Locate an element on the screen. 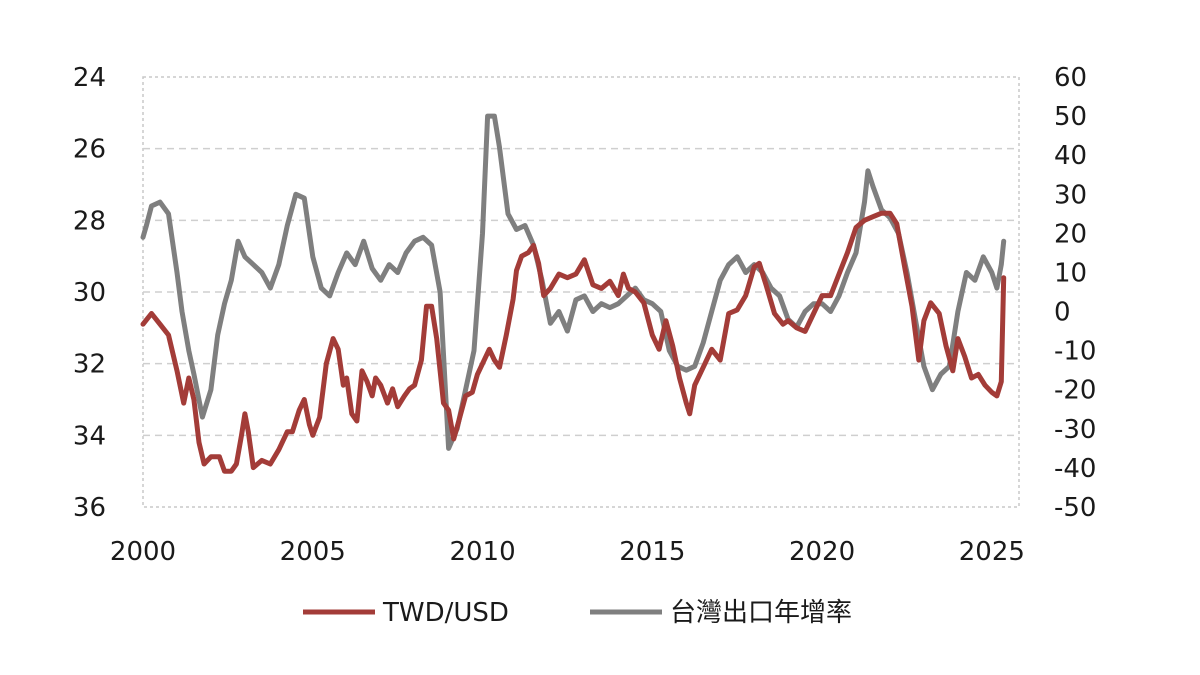  x-tick-label: 2015 is located at coordinates (652, 552).